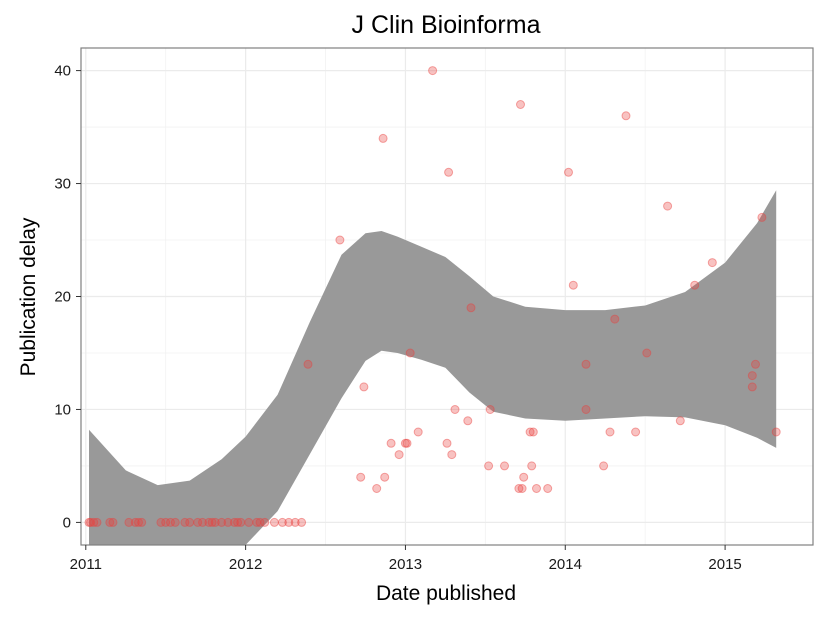 This screenshot has height=618, width=825. Describe the element at coordinates (62, 297) in the screenshot. I see `y-tick-label: 20` at that location.